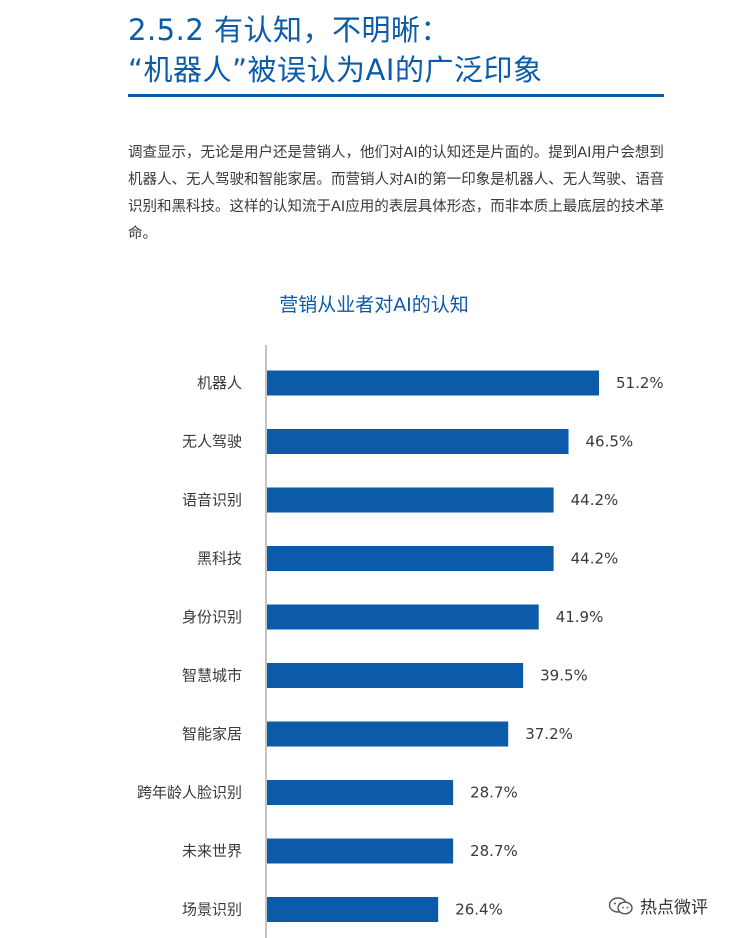  I want to click on category-label: 机器人, so click(219, 383).